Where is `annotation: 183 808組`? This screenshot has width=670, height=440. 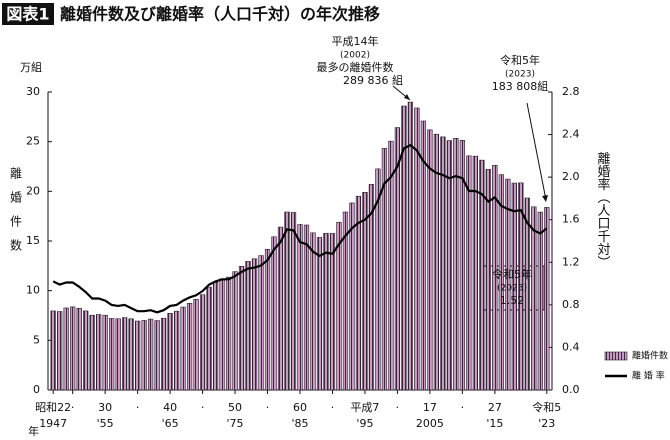
annotation: 183 808組 is located at coordinates (520, 86).